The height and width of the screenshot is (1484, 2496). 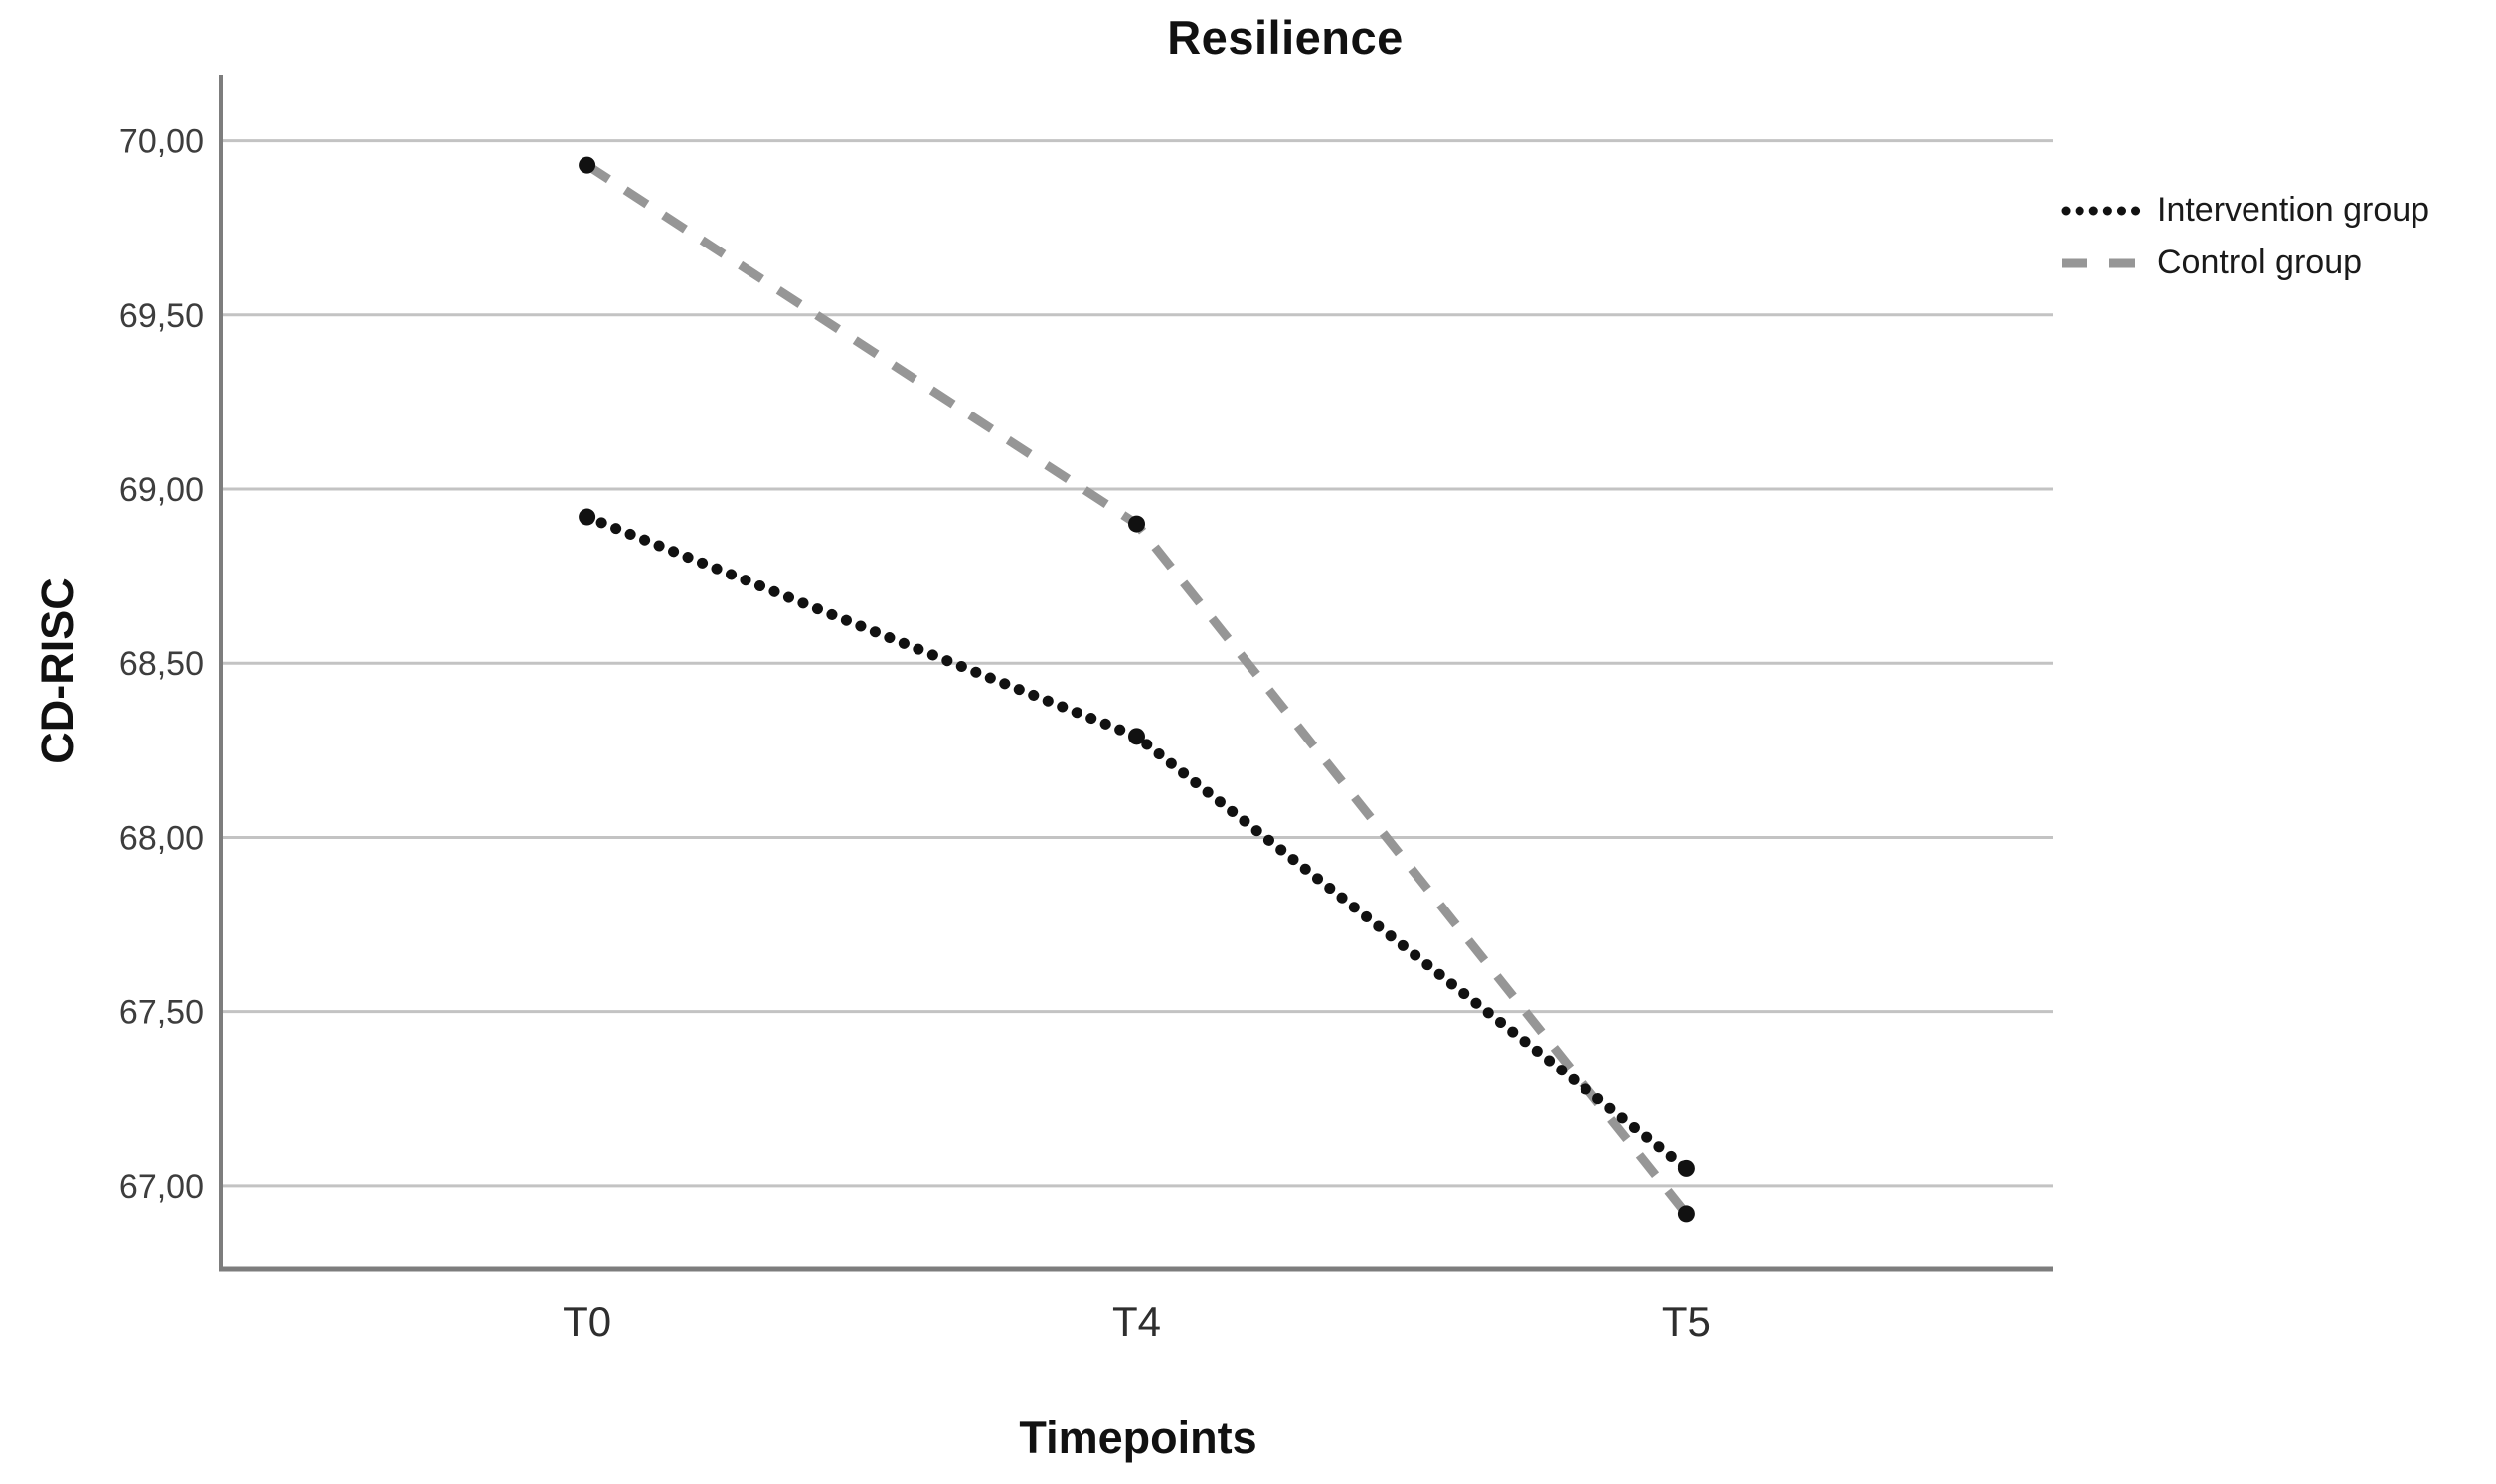 What do you see at coordinates (161, 1013) in the screenshot?
I see `y-tick-label: 67,50` at bounding box center [161, 1013].